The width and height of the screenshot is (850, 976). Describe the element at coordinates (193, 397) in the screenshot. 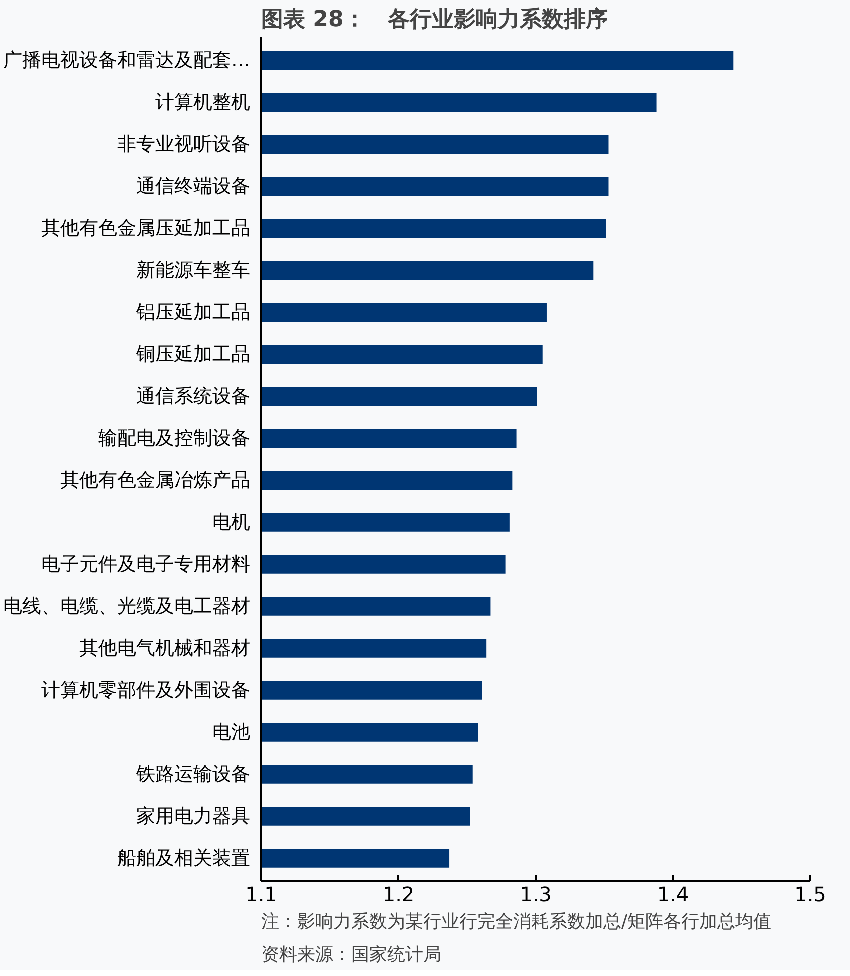

I see `y-tick-label: 通信系统设备` at that location.